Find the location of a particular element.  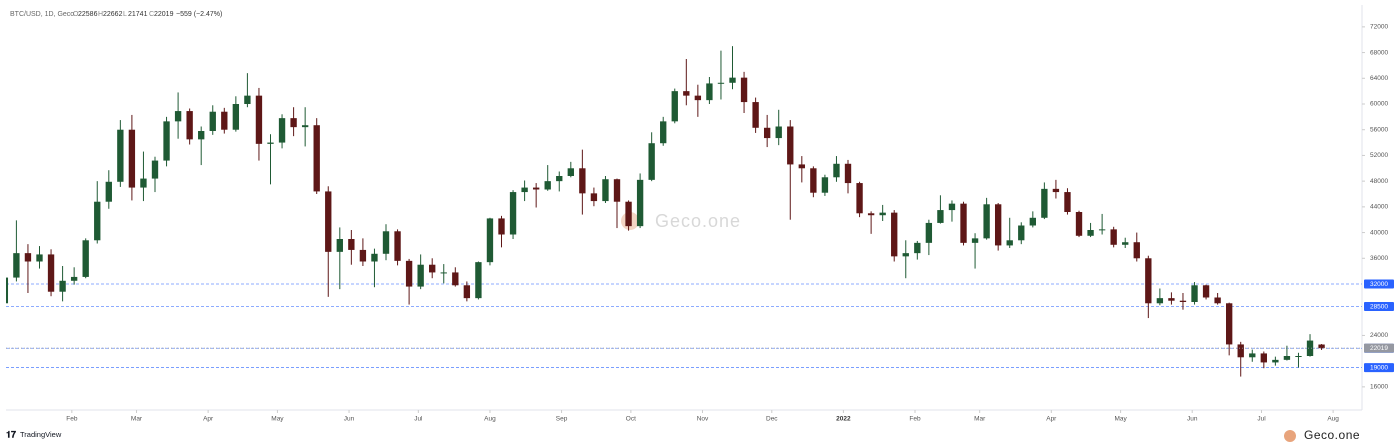

x-tick-label: Sep is located at coordinates (562, 419).